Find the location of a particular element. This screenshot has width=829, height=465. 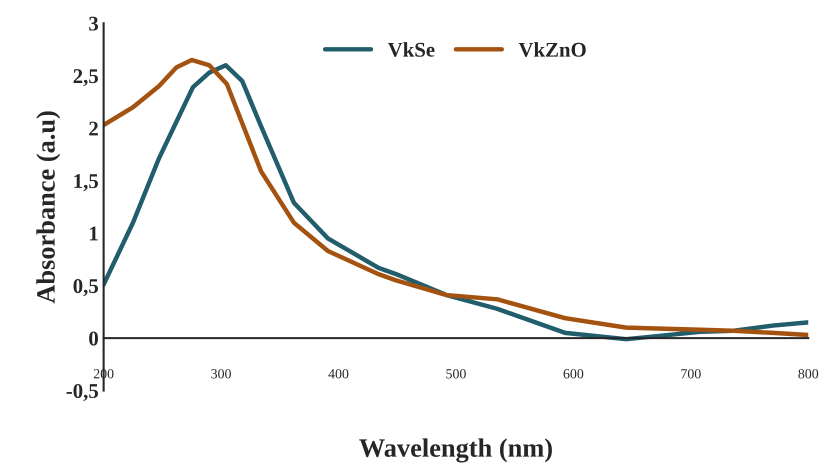

x-axis-title: Wavelength (nm) is located at coordinates (455, 450).